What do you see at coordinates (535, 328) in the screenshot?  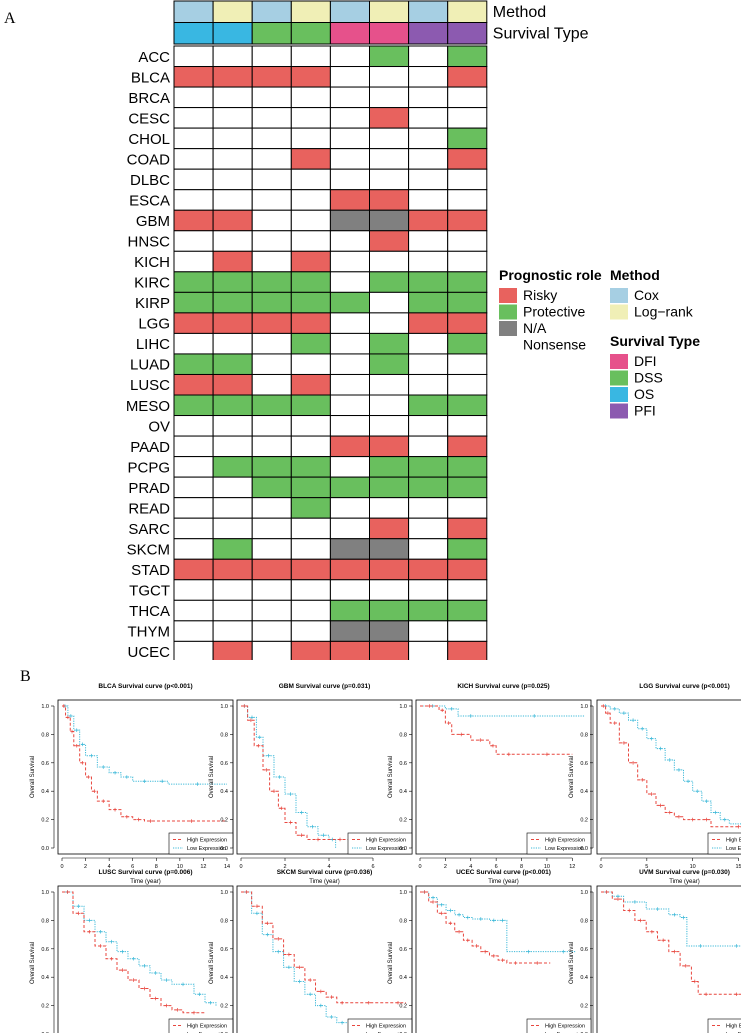 I see `prognostic-legend-label: N/A` at bounding box center [535, 328].